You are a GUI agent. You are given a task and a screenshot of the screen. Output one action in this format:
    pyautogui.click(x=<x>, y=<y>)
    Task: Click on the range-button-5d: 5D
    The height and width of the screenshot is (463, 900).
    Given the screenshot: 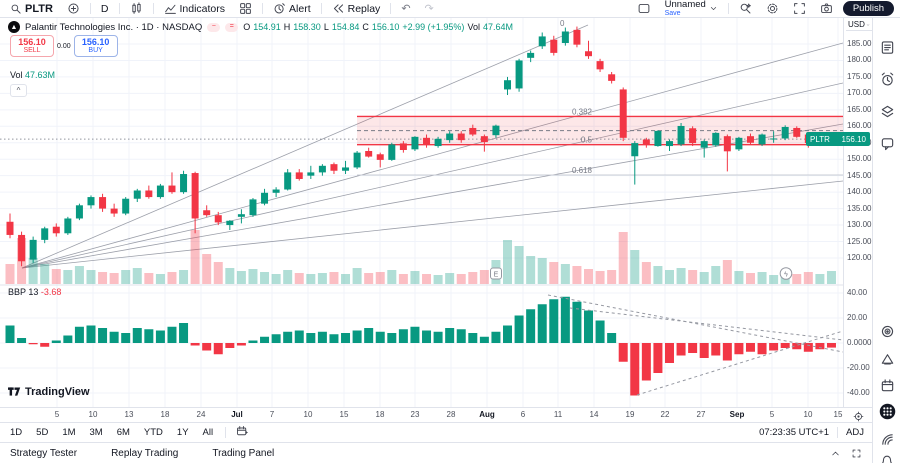 What is the action you would take?
    pyautogui.click(x=42, y=432)
    